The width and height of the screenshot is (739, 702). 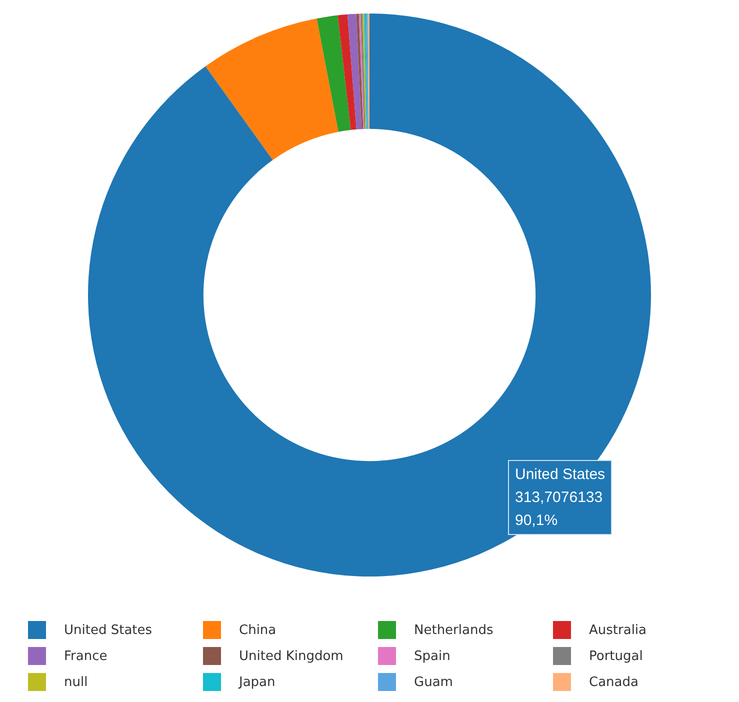 I want to click on legend-label: Guam, so click(x=433, y=682).